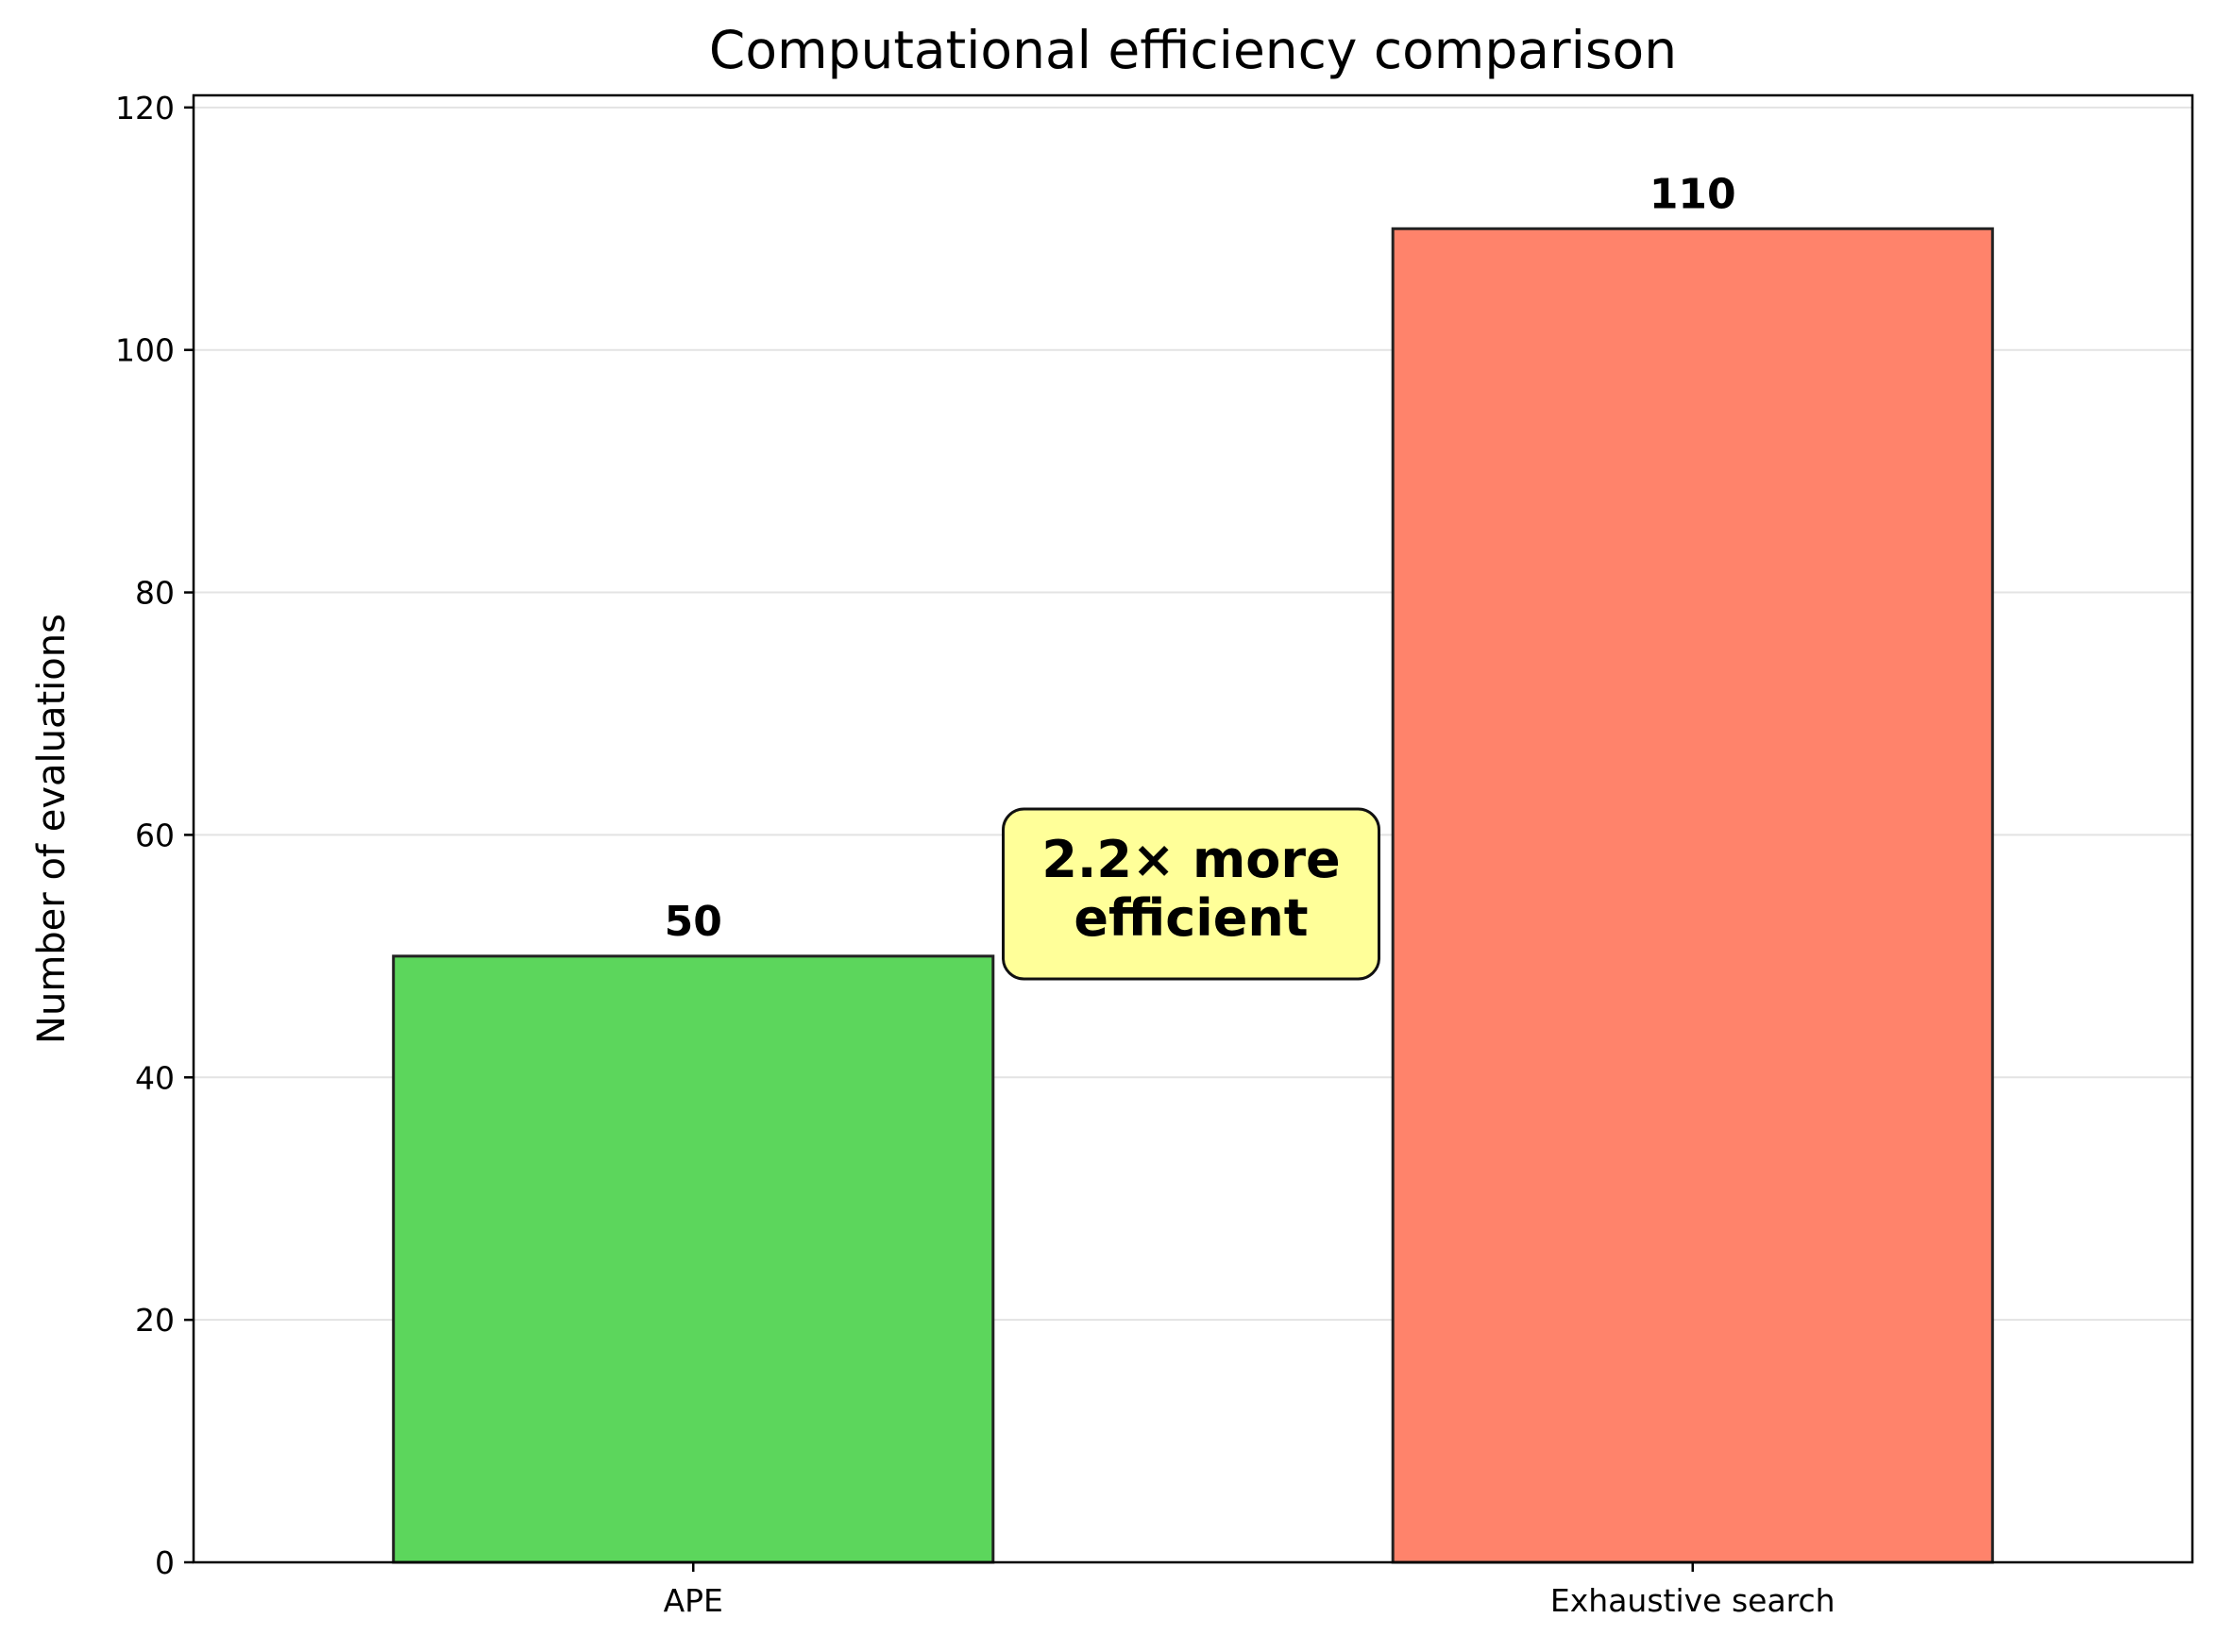 This screenshot has height=1652, width=2216. What do you see at coordinates (155, 835) in the screenshot?
I see `y-tick-label: 60` at bounding box center [155, 835].